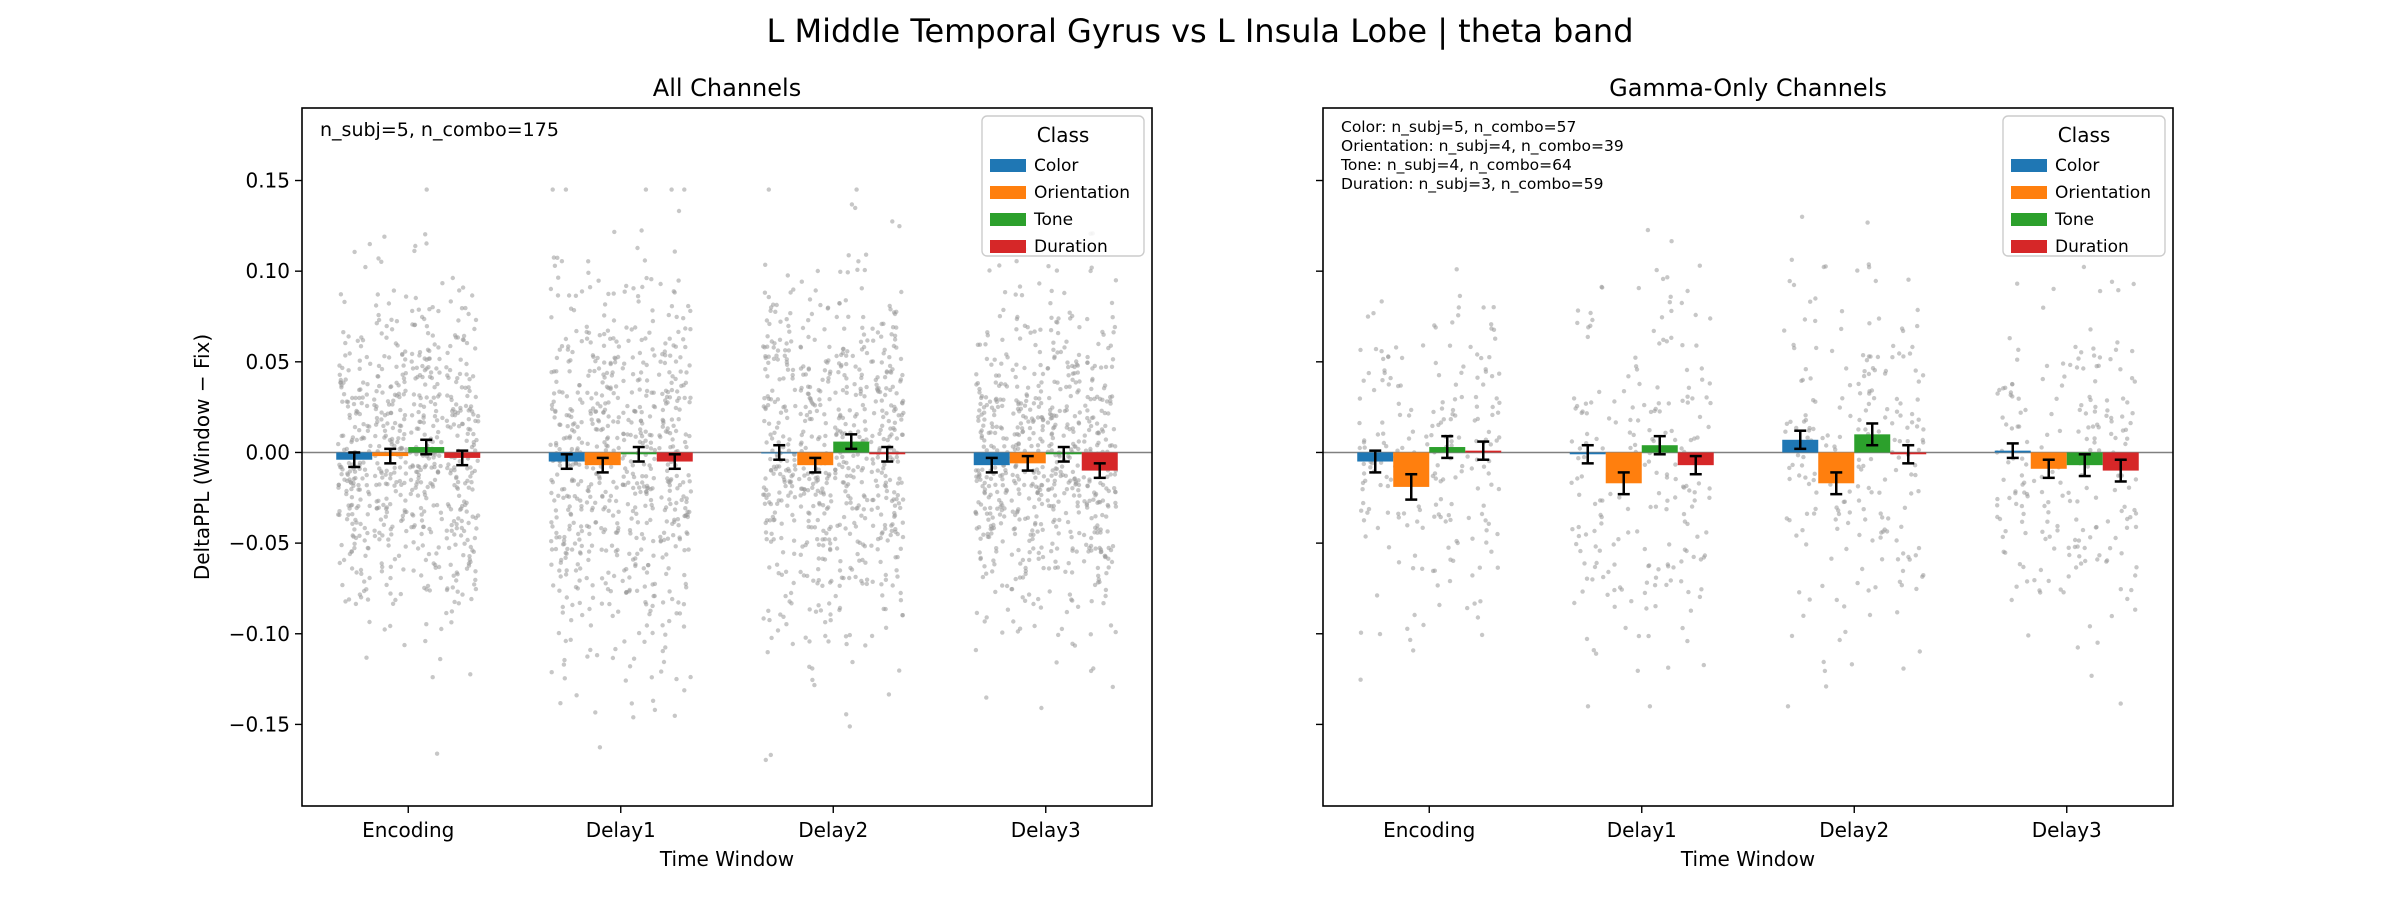  I want to click on legend-label-orientation: Orientation, so click(1082, 193).